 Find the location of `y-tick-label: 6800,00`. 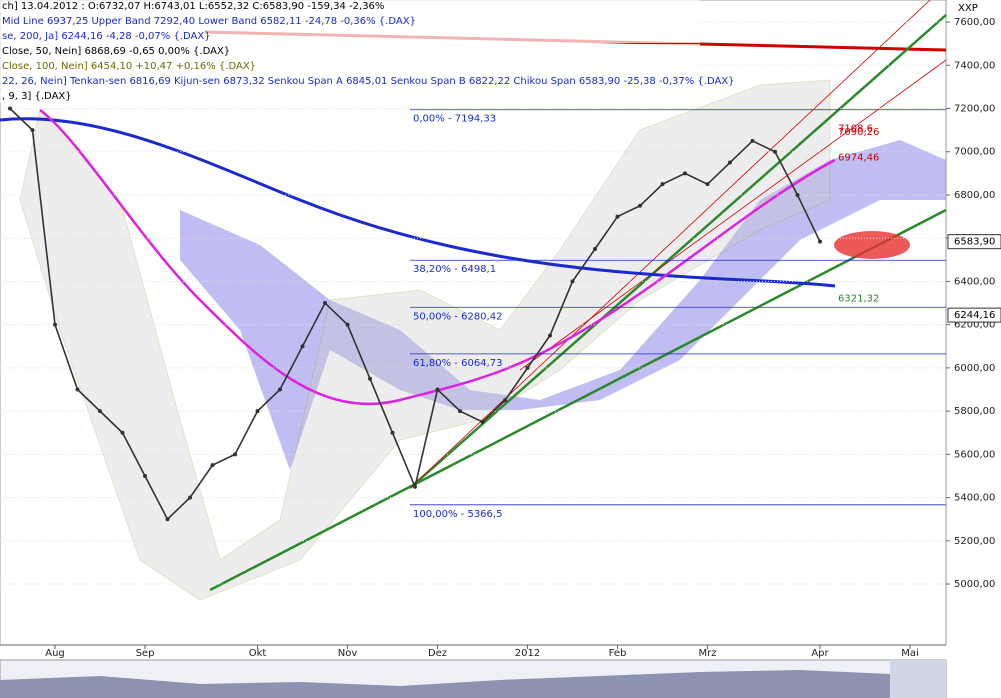

y-tick-label: 6800,00 is located at coordinates (974, 195).